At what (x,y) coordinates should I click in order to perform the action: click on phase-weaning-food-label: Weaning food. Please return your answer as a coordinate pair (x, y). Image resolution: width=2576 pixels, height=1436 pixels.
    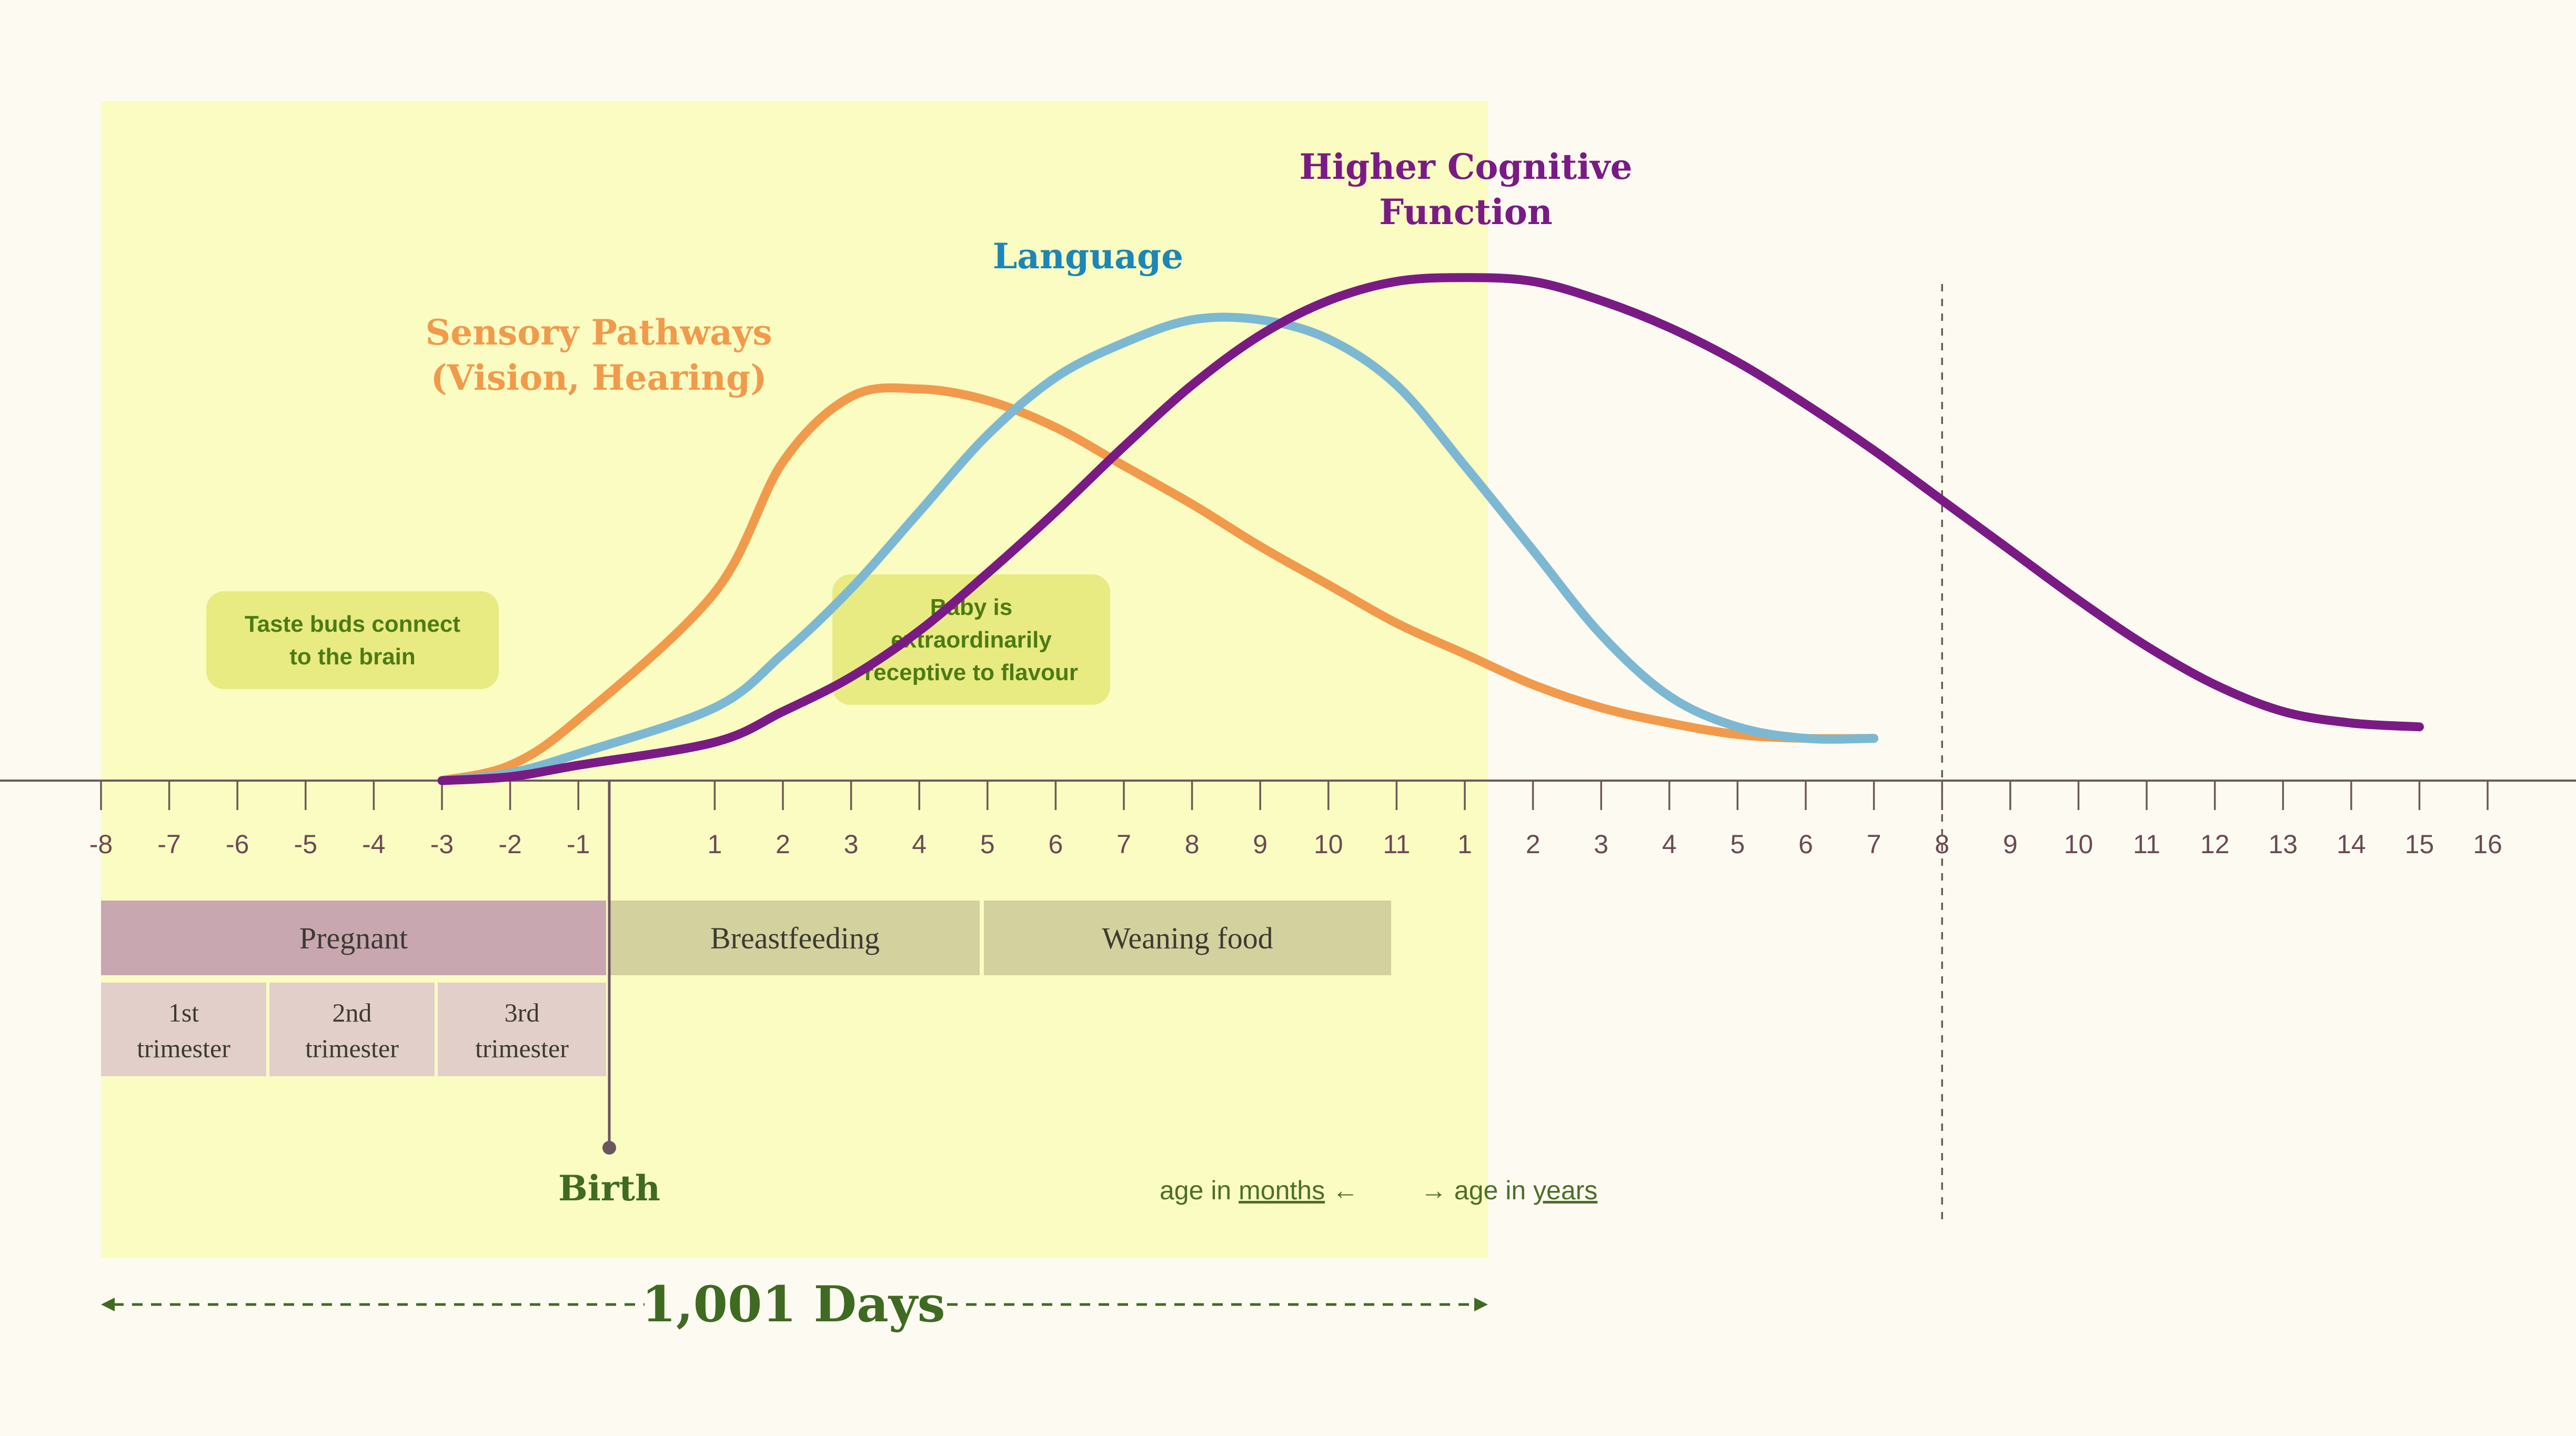
    Looking at the image, I should click on (1187, 938).